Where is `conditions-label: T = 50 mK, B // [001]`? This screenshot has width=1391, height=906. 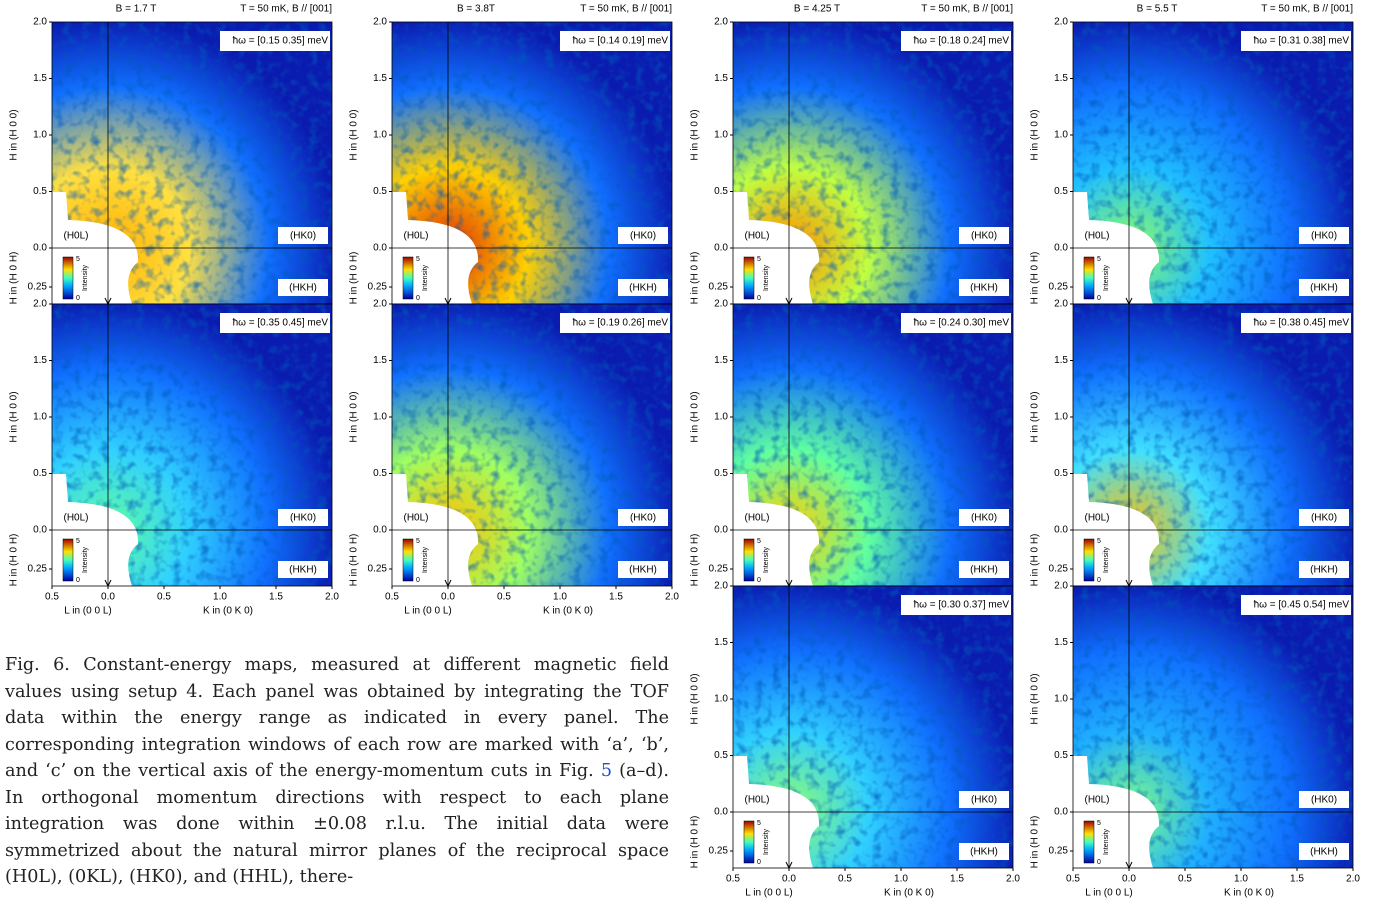 conditions-label: T = 50 mK, B // [001] is located at coordinates (286, 9).